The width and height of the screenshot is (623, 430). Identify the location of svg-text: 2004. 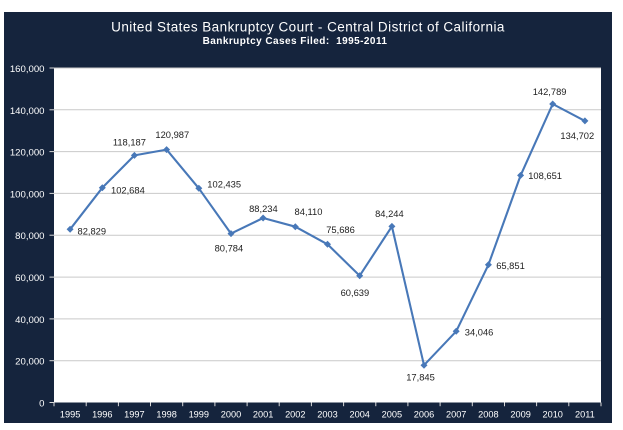
(359, 415).